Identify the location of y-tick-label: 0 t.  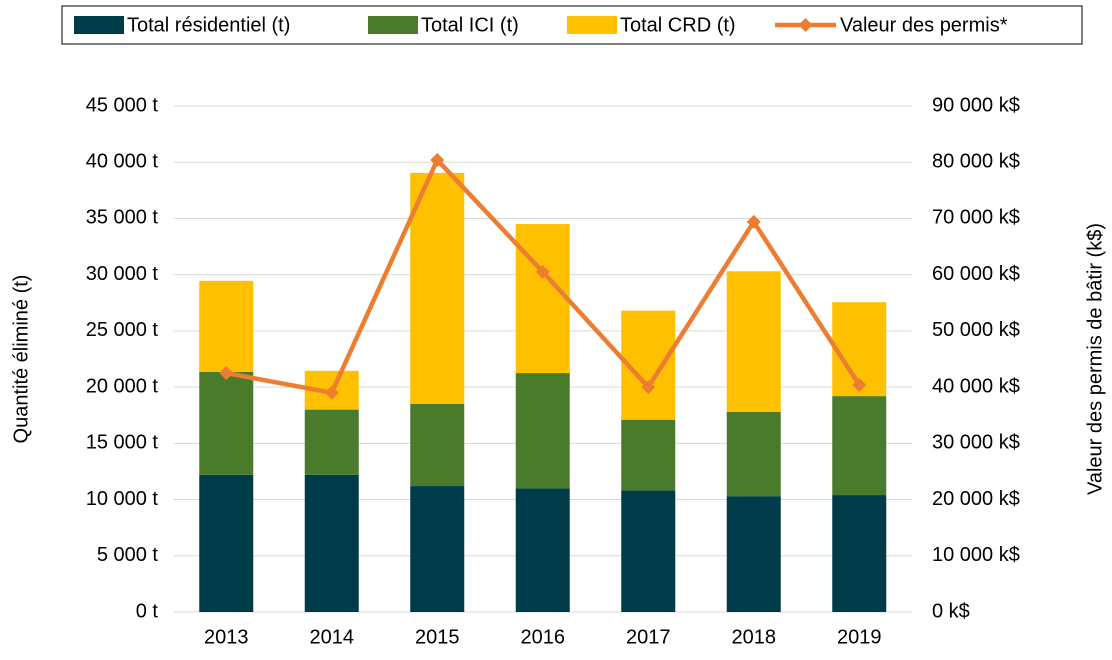
(147, 611).